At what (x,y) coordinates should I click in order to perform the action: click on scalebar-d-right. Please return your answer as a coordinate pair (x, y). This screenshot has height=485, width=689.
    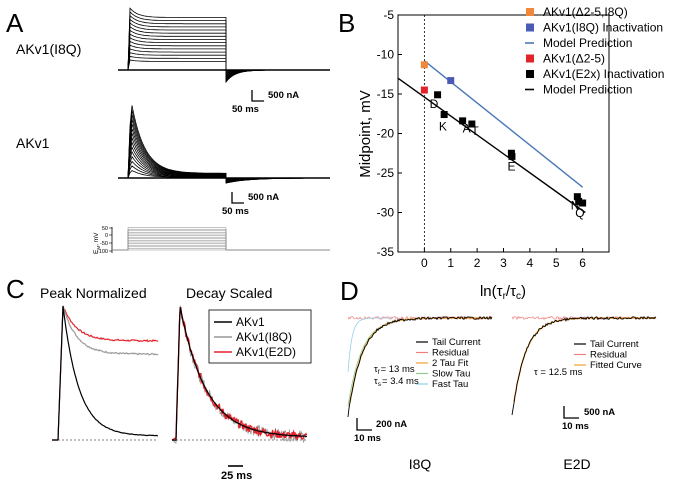
    Looking at the image, I should click on (571, 412).